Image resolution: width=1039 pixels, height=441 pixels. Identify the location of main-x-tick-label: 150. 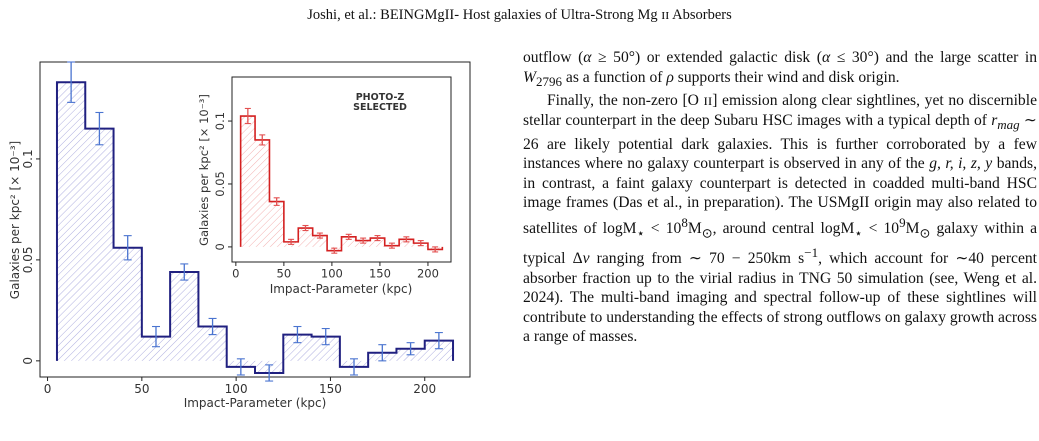
(330, 389).